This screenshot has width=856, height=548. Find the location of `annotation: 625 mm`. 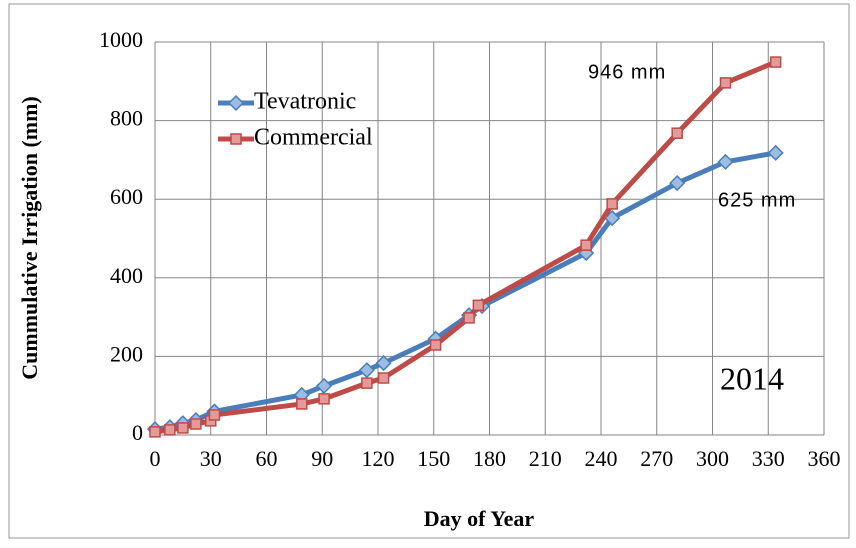

annotation: 625 mm is located at coordinates (757, 200).